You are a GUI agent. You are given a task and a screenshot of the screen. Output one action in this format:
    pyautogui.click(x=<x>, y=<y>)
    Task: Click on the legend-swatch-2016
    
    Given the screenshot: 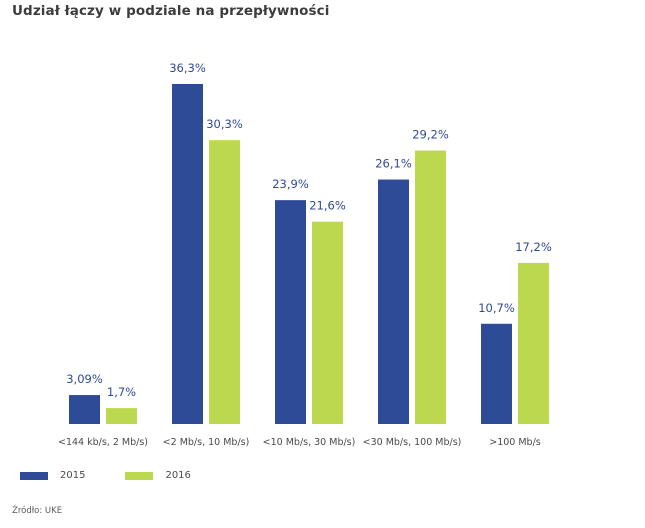 What is the action you would take?
    pyautogui.click(x=139, y=475)
    